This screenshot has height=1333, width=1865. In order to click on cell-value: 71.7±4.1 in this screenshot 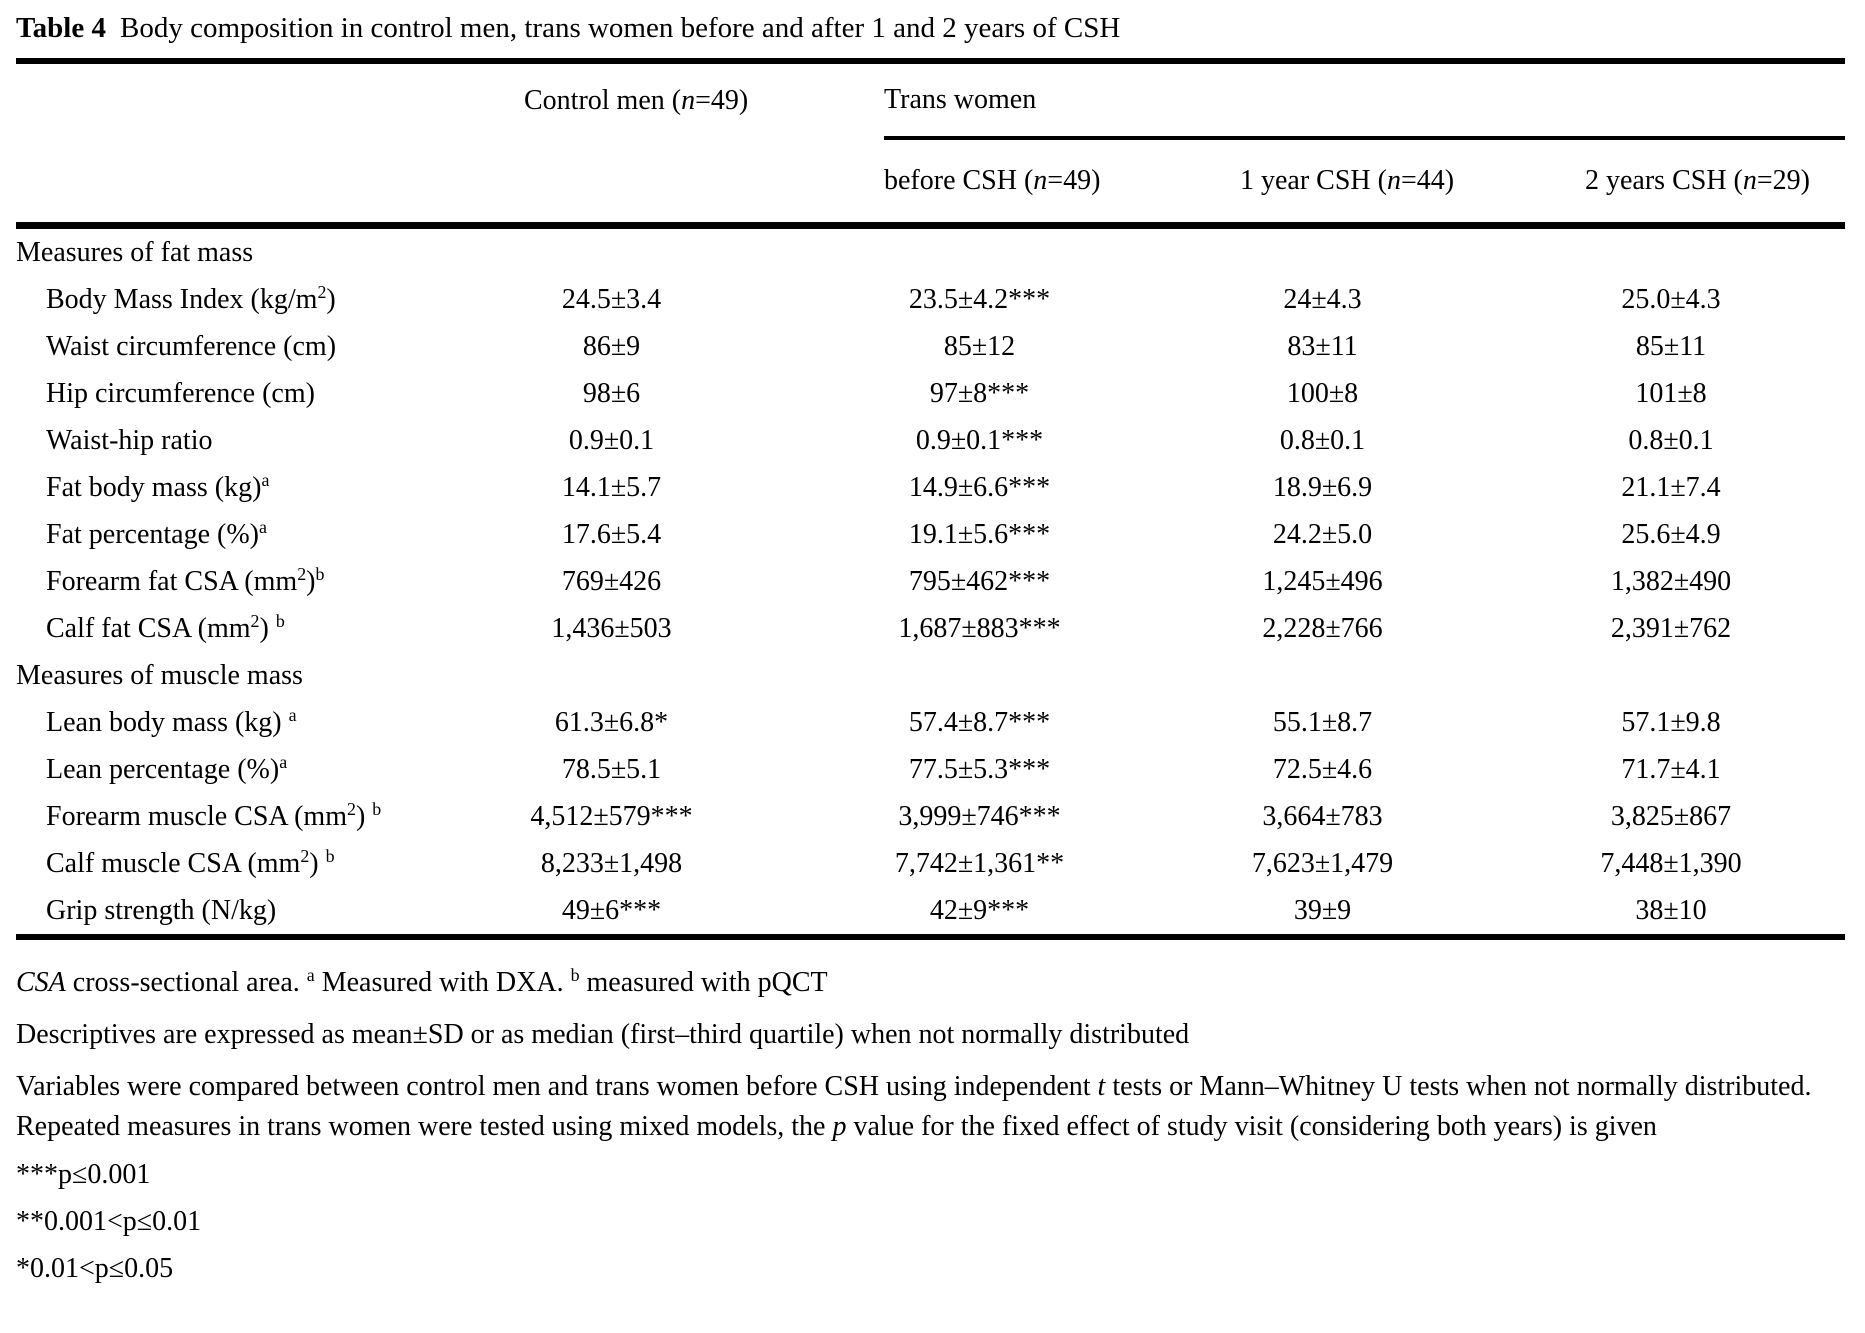, I will do `click(1671, 769)`.